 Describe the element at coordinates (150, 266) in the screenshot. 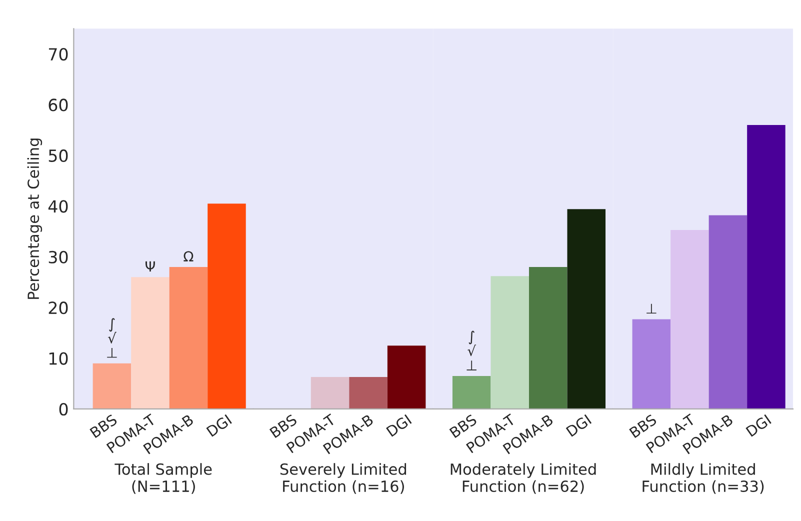

I see `annotation: Ψ` at that location.